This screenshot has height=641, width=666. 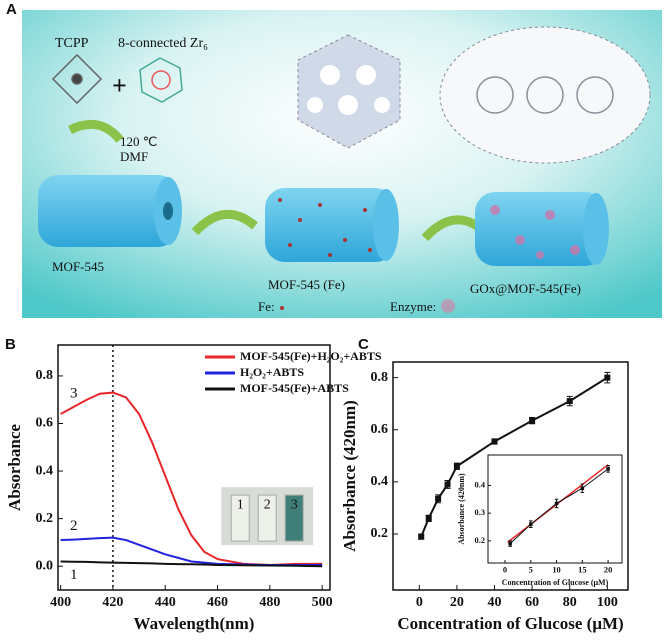 What do you see at coordinates (349, 91) in the screenshot?
I see `framework-hexagon` at bounding box center [349, 91].